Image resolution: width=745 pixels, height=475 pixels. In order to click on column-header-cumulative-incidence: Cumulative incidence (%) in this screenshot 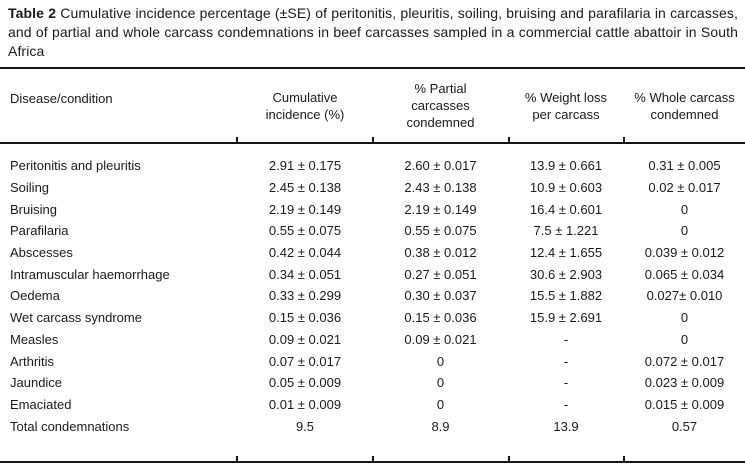, I will do `click(305, 105)`.